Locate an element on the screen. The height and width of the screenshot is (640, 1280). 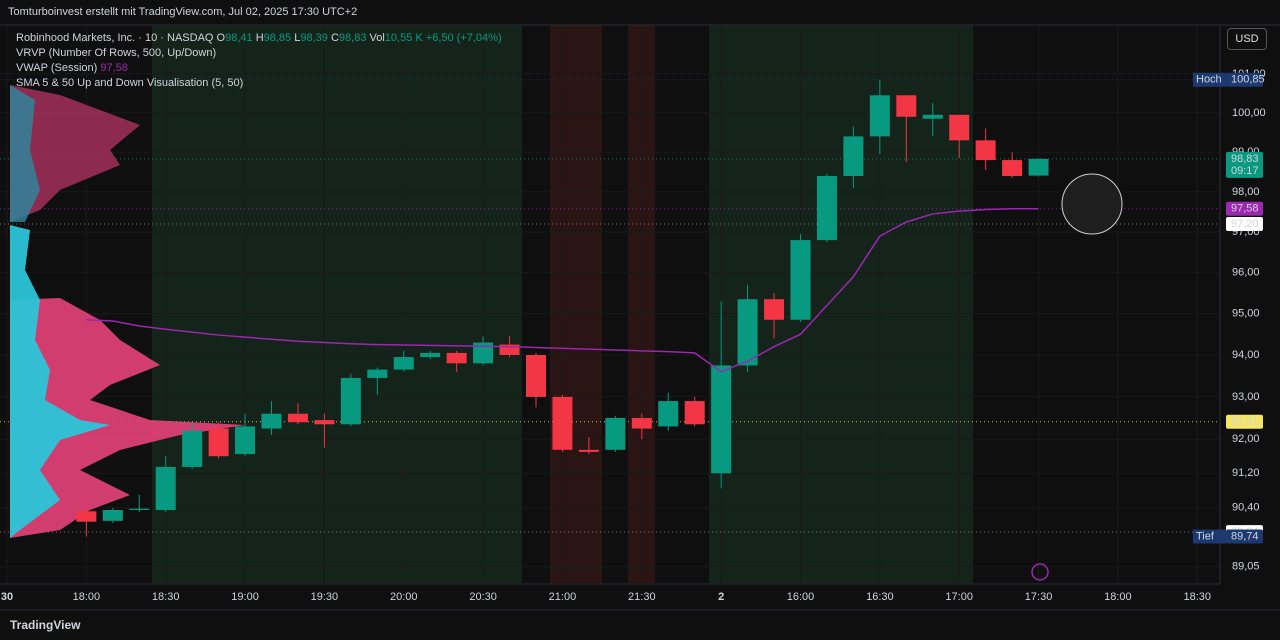
x-tick-label: 21:30 is located at coordinates (642, 597).